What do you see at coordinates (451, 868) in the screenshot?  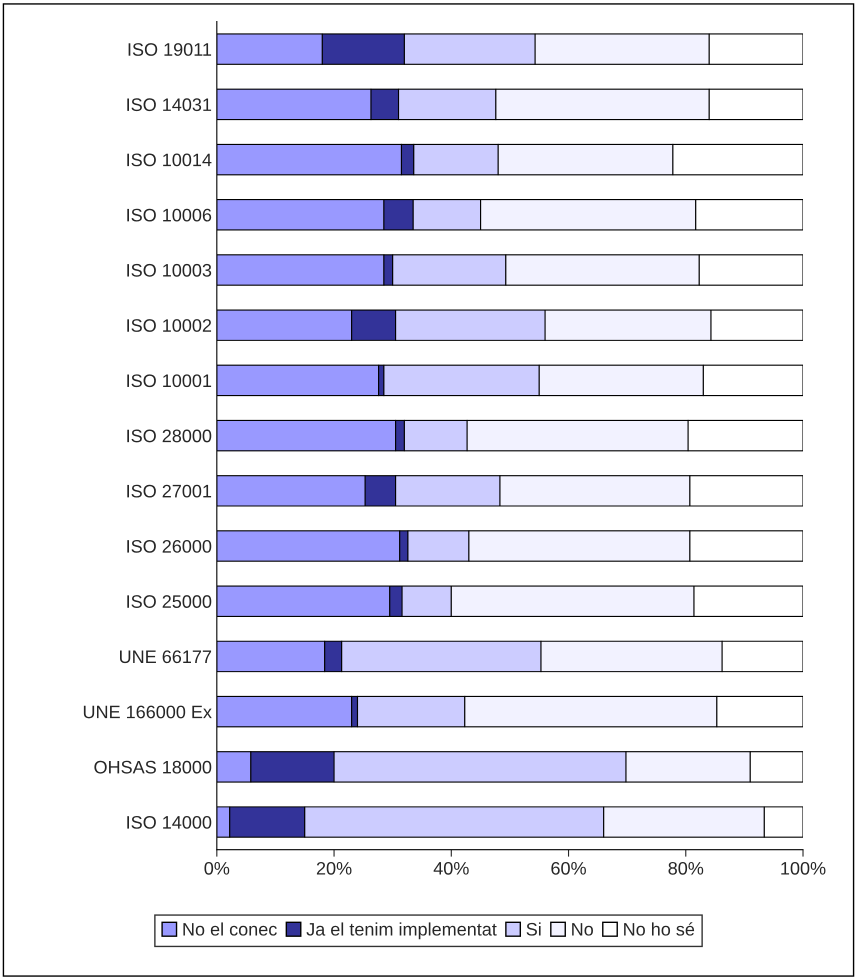 I see `x-tick-label: 40%` at bounding box center [451, 868].